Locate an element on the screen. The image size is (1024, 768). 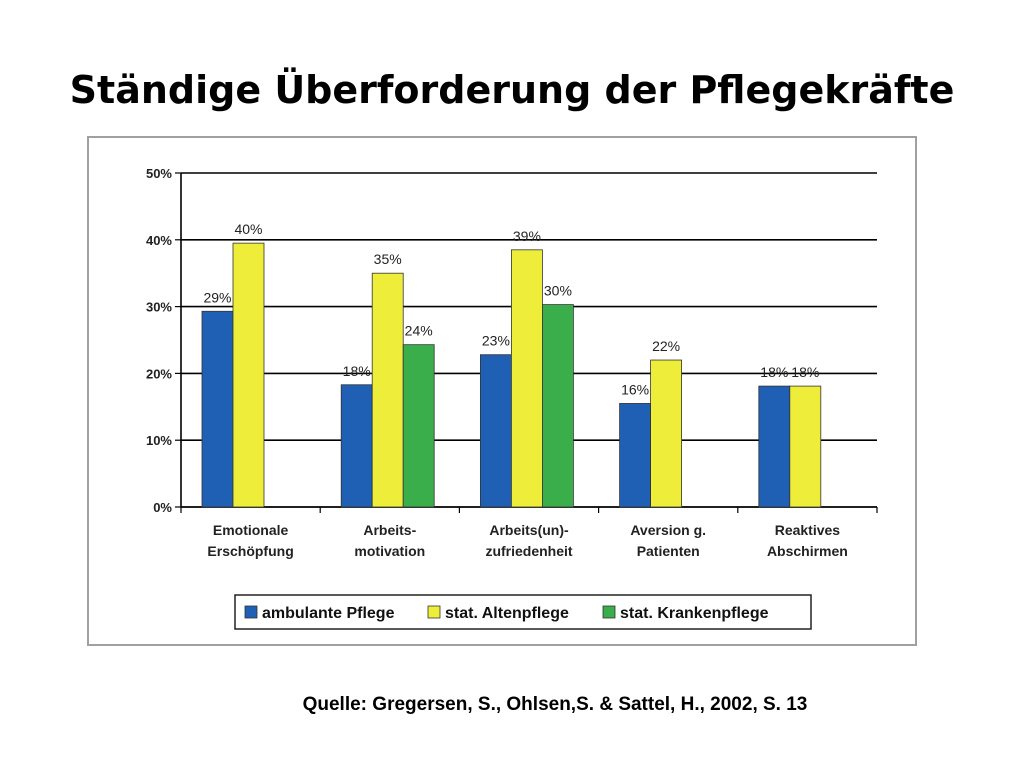
data-label: 16% is located at coordinates (635, 389).